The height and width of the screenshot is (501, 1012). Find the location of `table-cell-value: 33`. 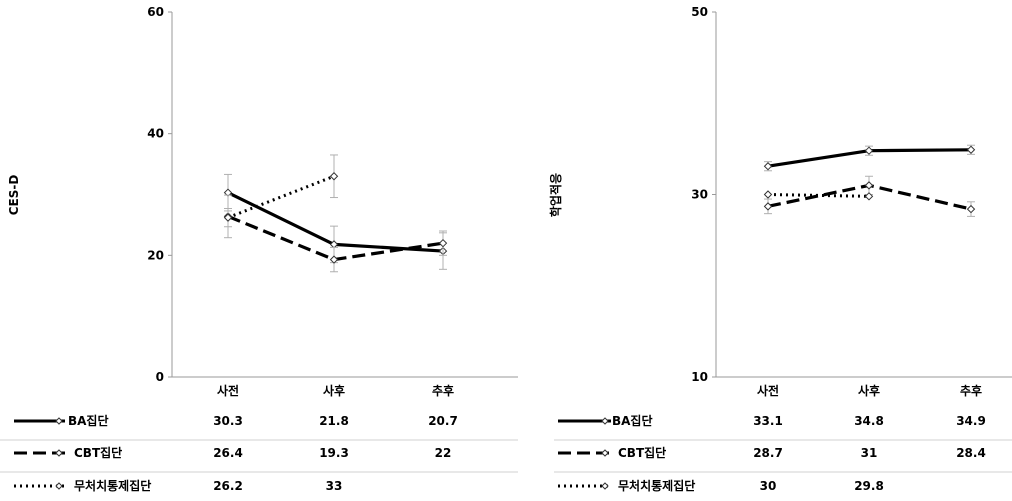

table-cell-value: 33 is located at coordinates (334, 486).